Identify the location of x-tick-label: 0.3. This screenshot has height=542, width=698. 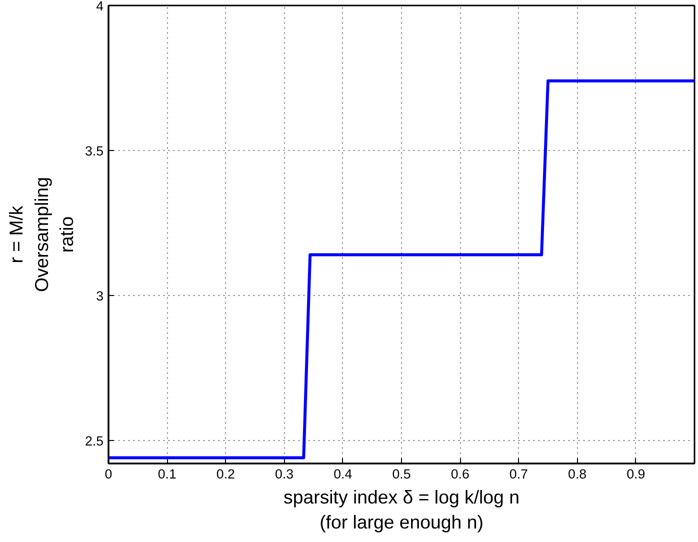
(284, 474).